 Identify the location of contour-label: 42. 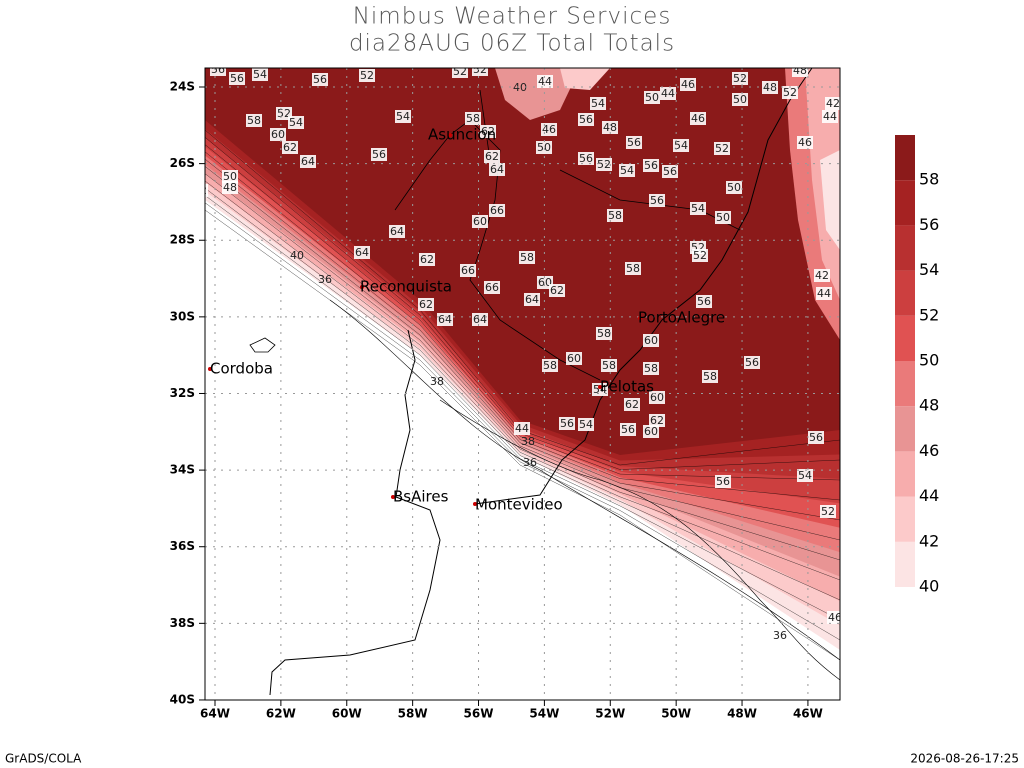
(822, 275).